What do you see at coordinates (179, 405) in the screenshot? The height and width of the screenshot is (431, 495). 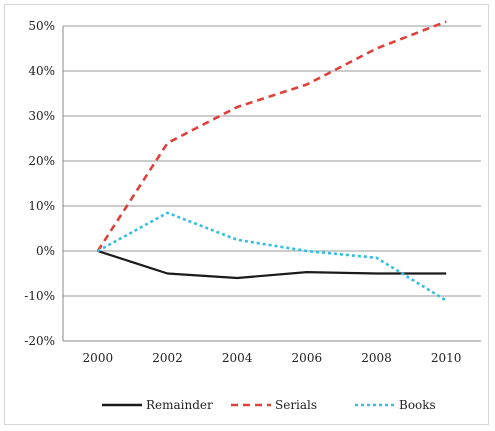 I see `legend-label-remainder: Remainder` at bounding box center [179, 405].